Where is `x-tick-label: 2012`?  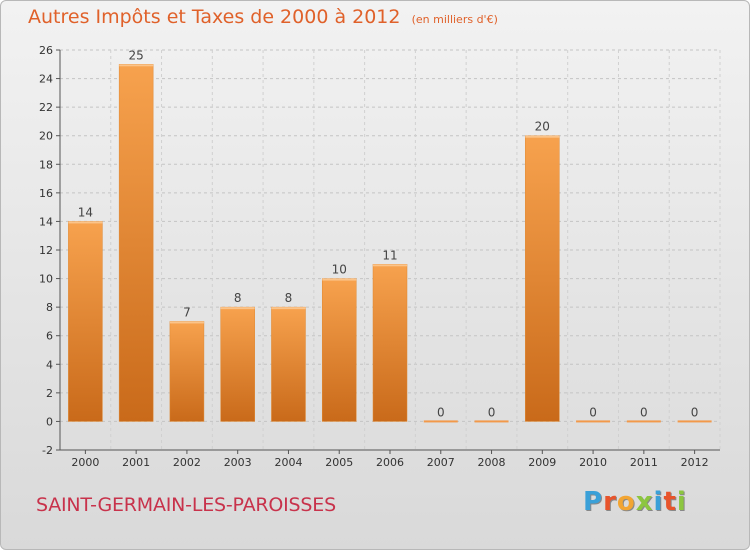 x-tick-label: 2012 is located at coordinates (695, 462).